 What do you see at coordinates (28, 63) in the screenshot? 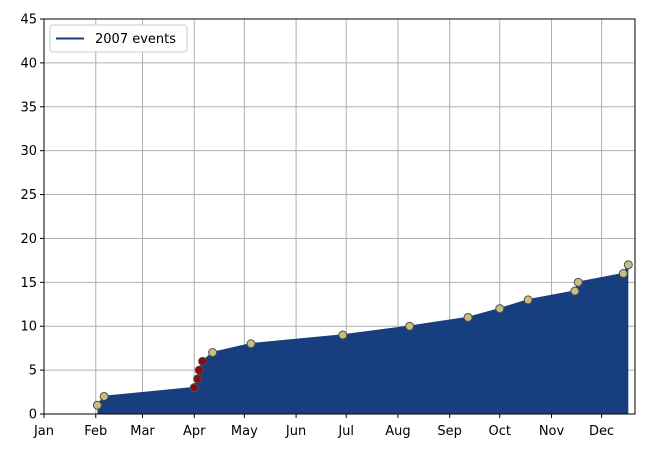
I see `y-tick-label: 40` at bounding box center [28, 63].